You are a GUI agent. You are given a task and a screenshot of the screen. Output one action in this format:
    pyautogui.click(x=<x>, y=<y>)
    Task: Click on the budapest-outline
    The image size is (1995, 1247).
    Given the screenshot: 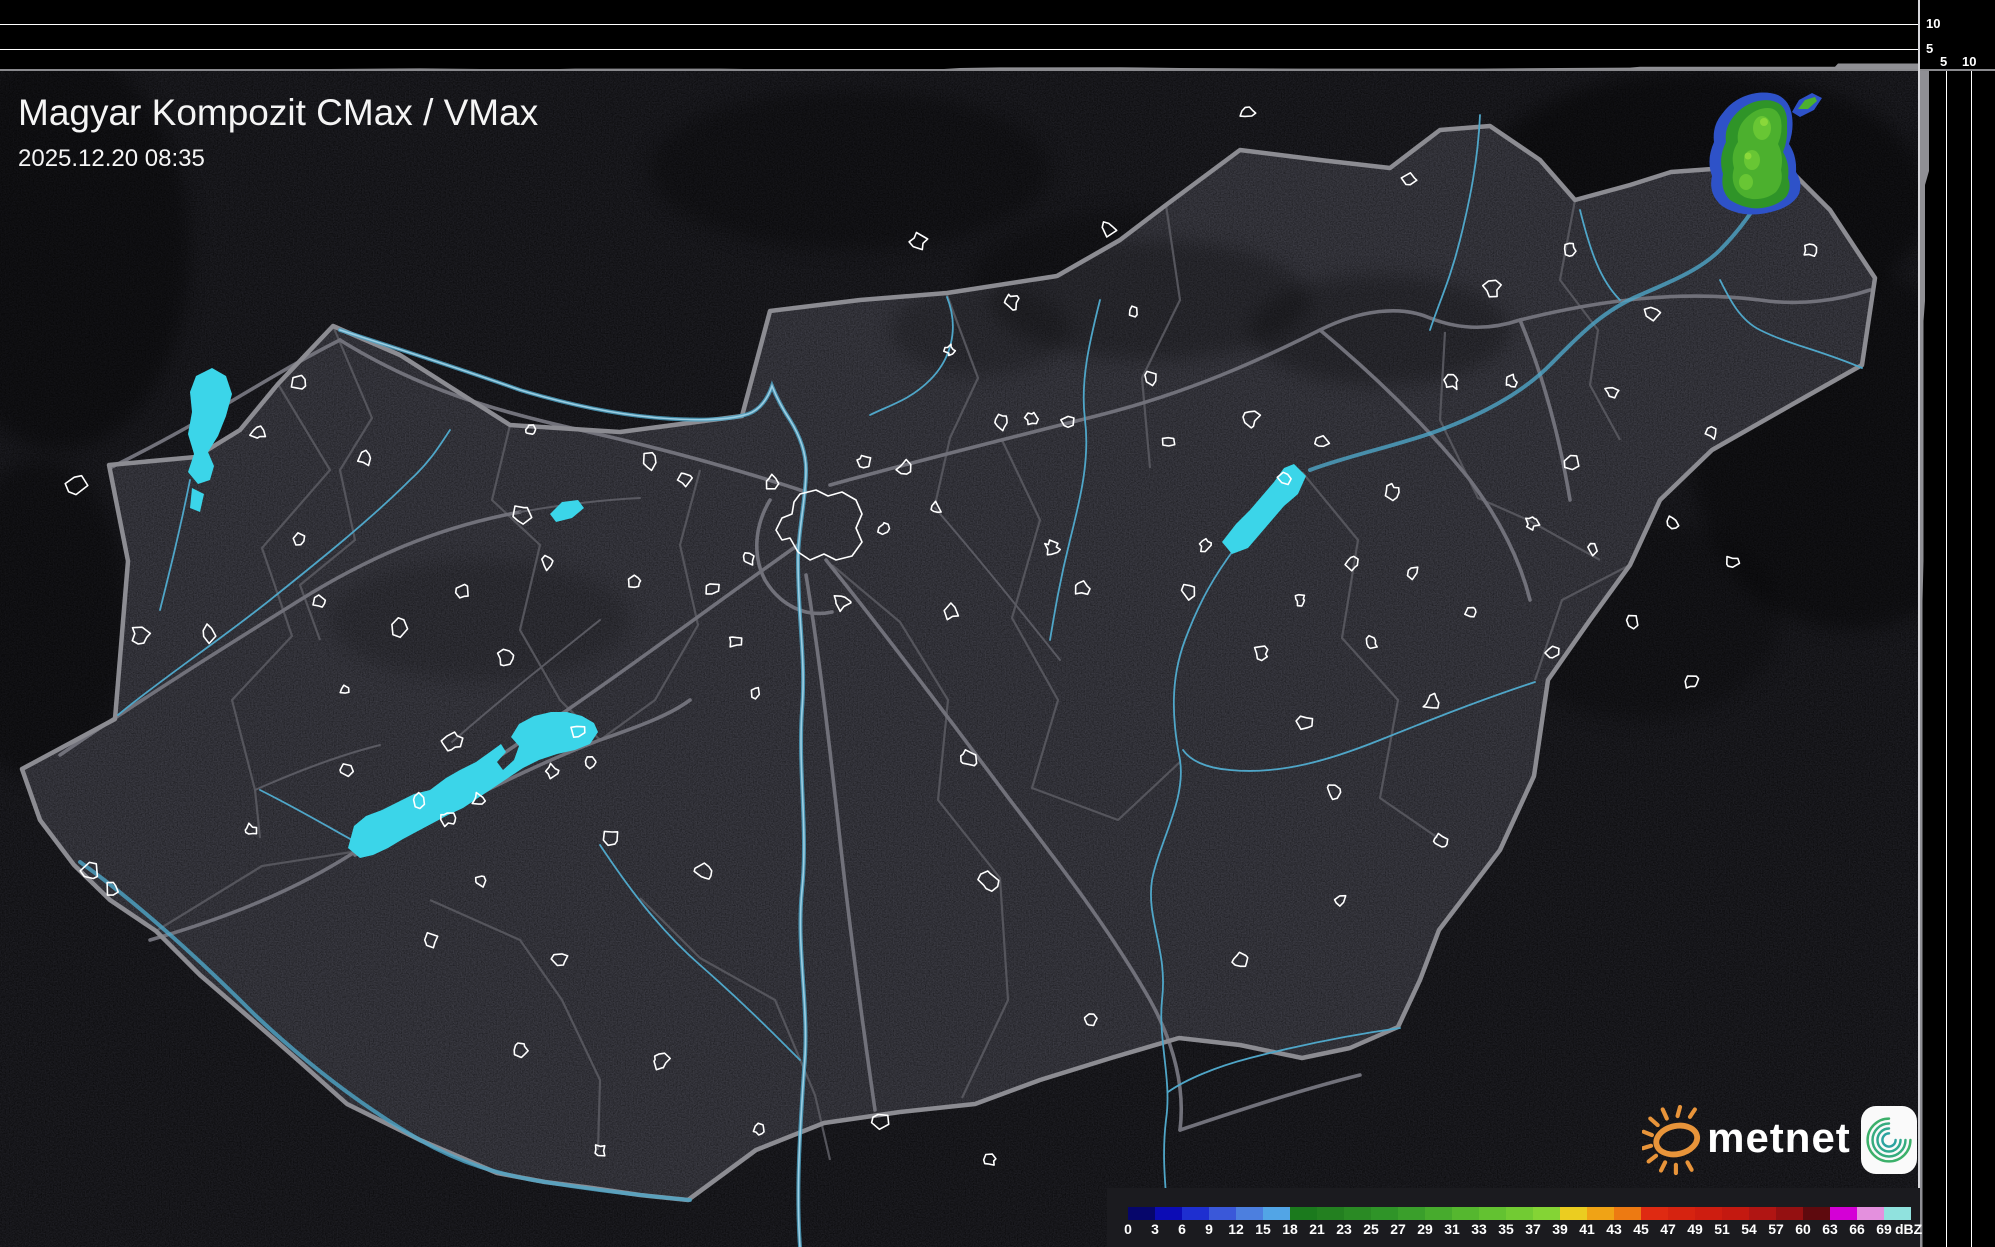 What is the action you would take?
    pyautogui.click(x=819, y=525)
    